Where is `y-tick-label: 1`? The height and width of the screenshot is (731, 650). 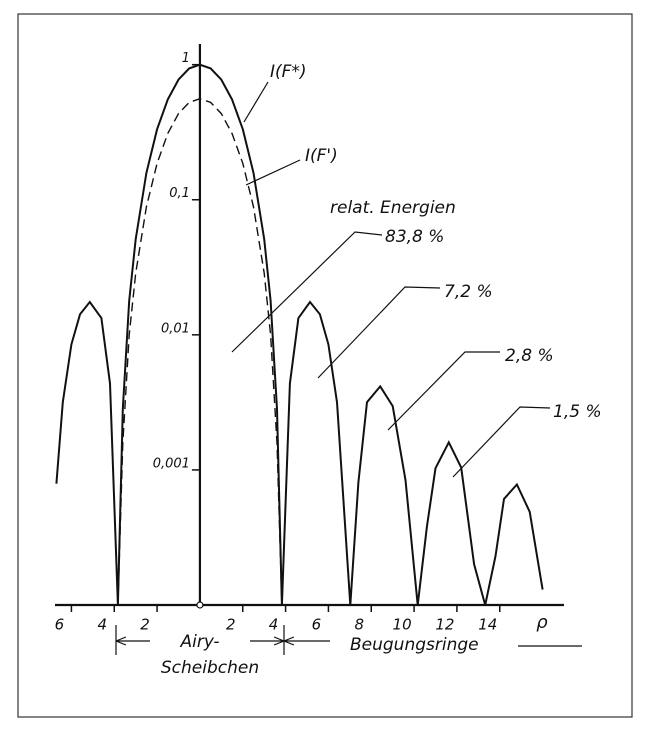 y-tick-label: 1 is located at coordinates (186, 58).